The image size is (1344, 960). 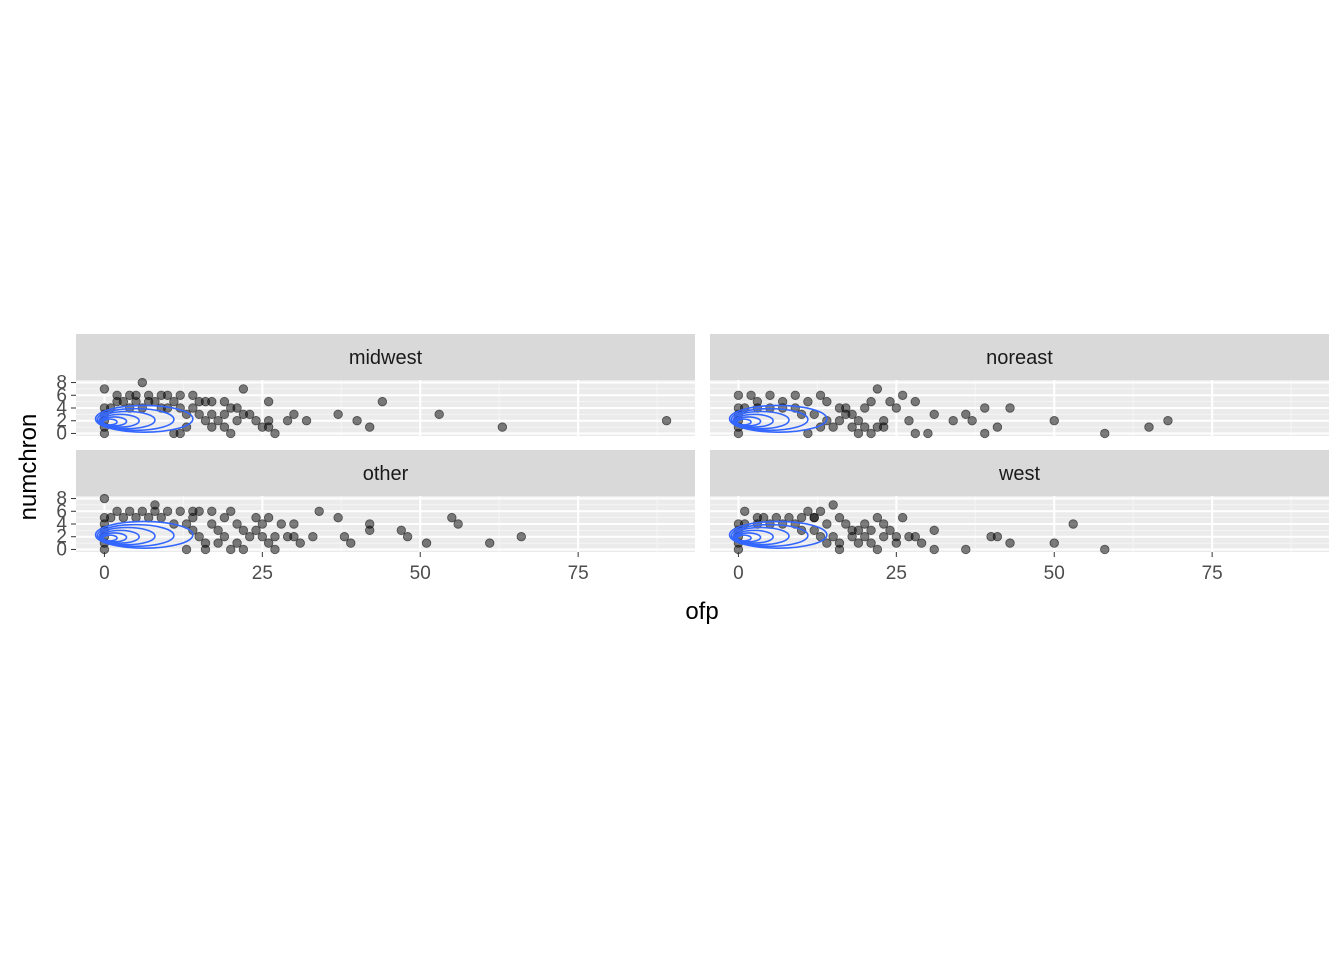 I want to click on x-tick-label: 75, so click(x=578, y=573).